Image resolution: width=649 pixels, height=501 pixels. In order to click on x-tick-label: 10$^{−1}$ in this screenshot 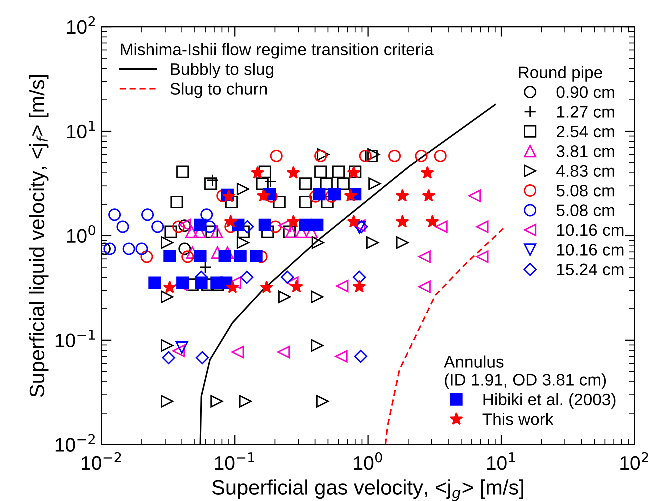, I will do `click(234, 461)`.